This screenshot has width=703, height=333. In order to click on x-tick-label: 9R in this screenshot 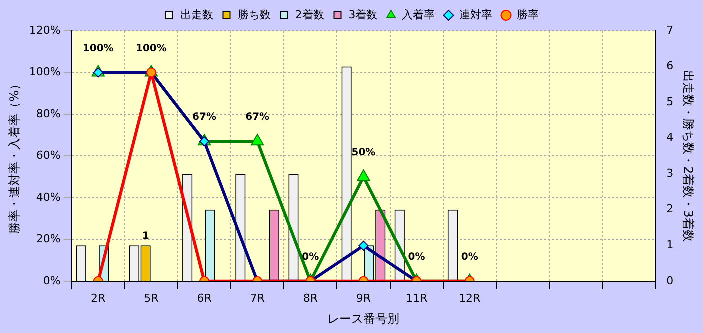, I will do `click(364, 298)`.